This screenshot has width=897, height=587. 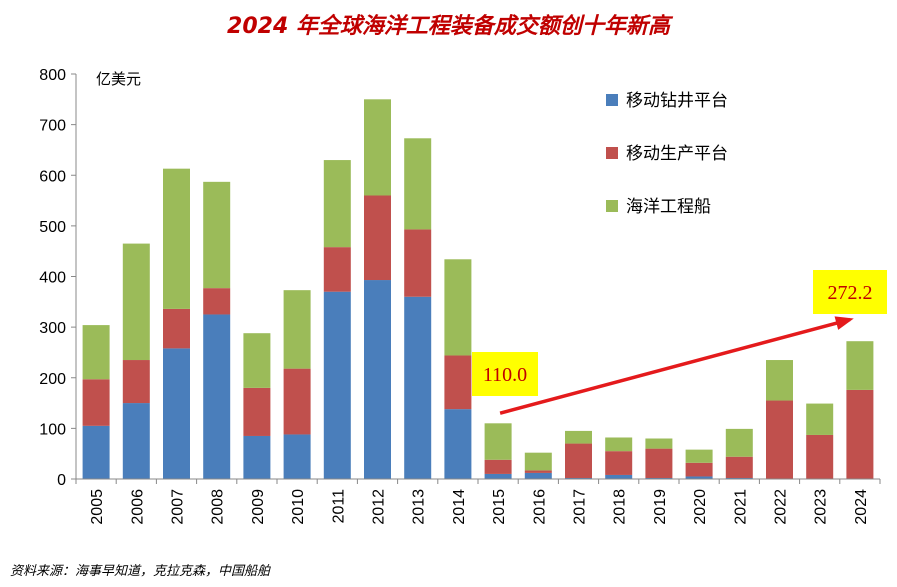 What do you see at coordinates (52, 328) in the screenshot?
I see `y-tick-label: 300` at bounding box center [52, 328].